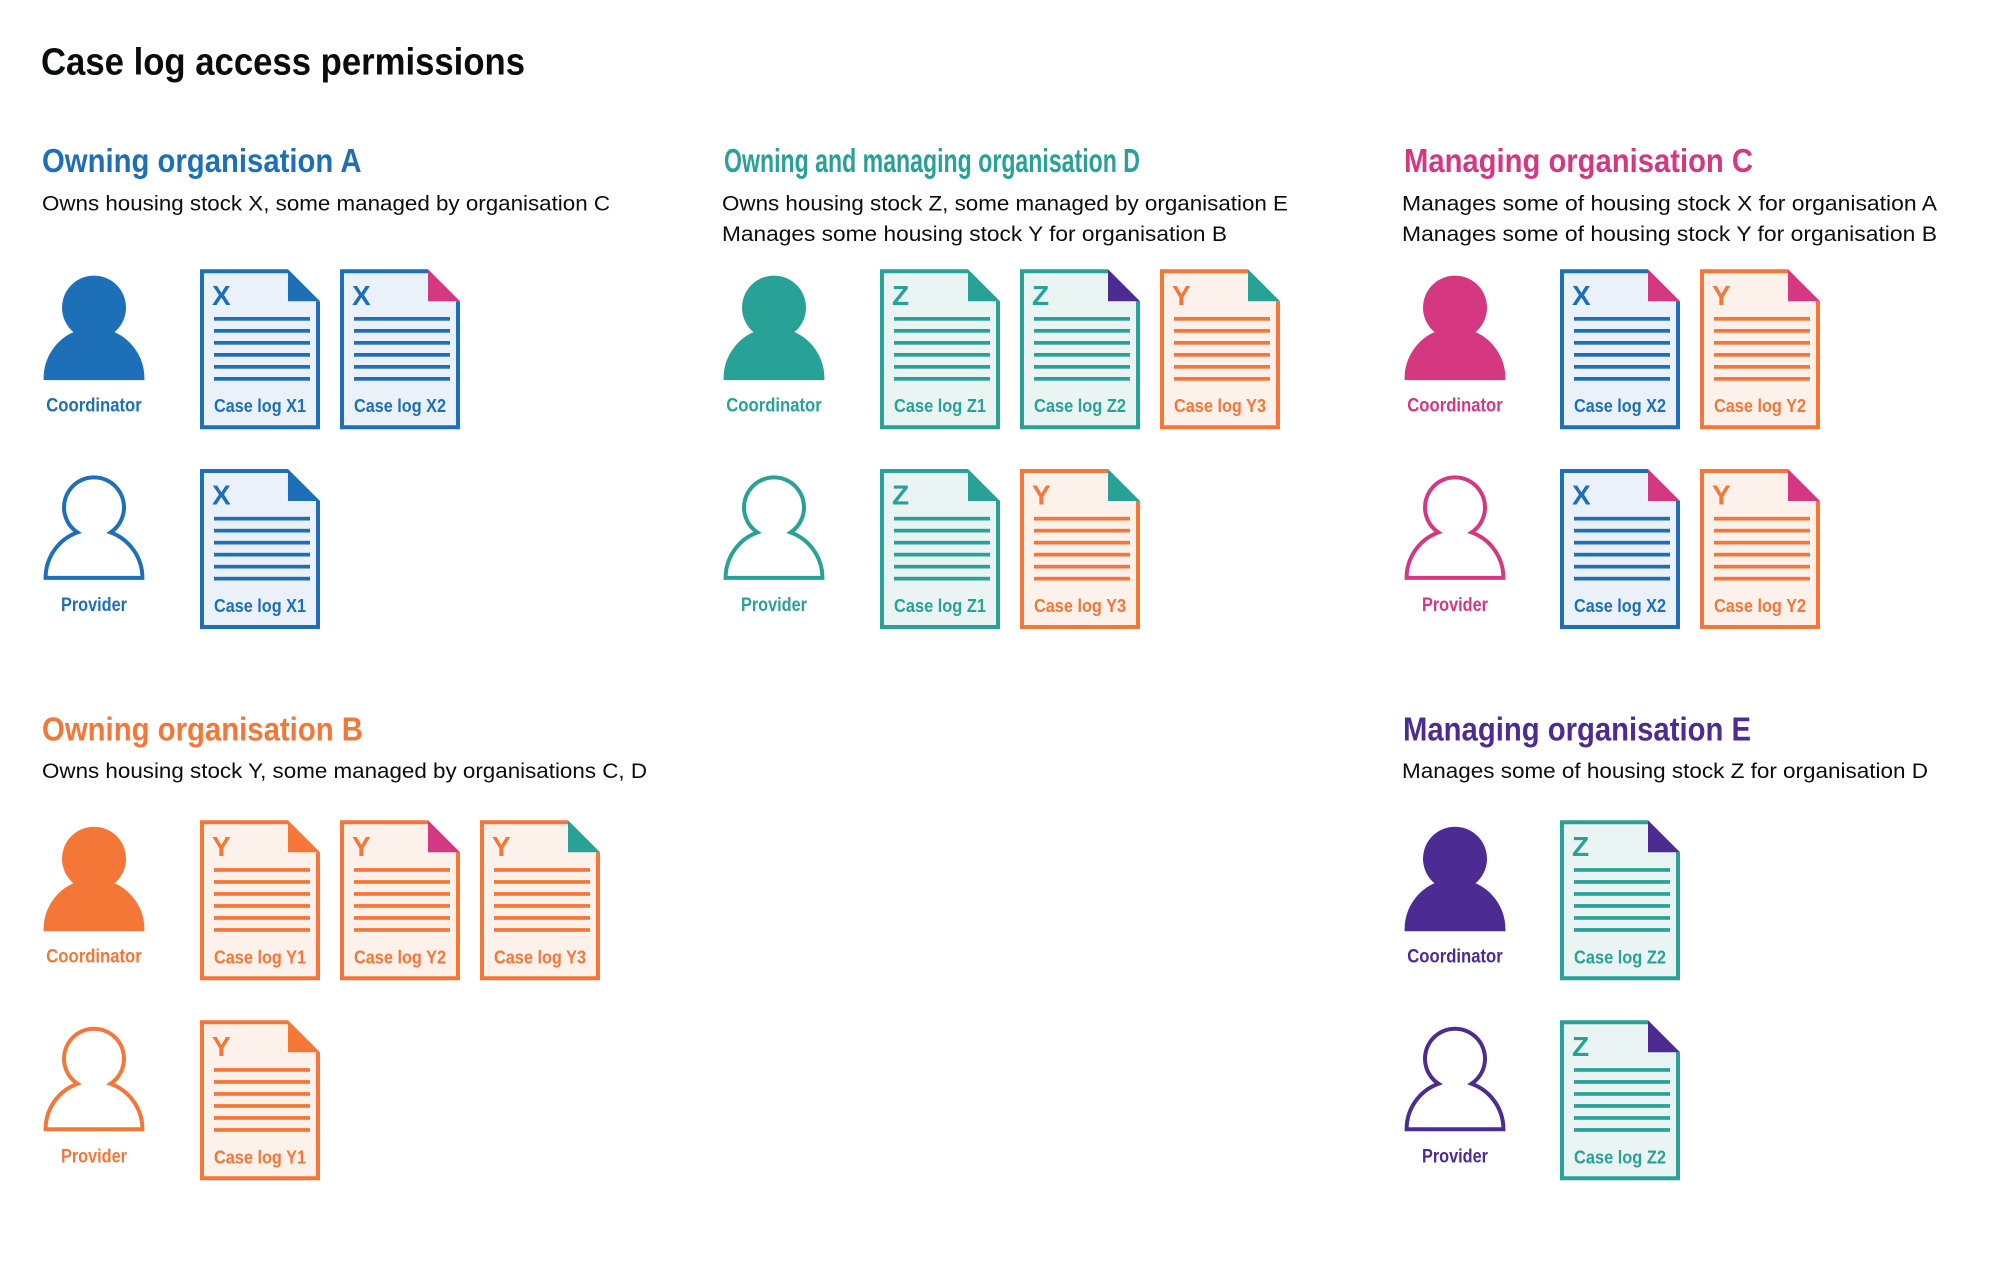  What do you see at coordinates (283, 63) in the screenshot?
I see `svg-text: Case log access permissions` at bounding box center [283, 63].